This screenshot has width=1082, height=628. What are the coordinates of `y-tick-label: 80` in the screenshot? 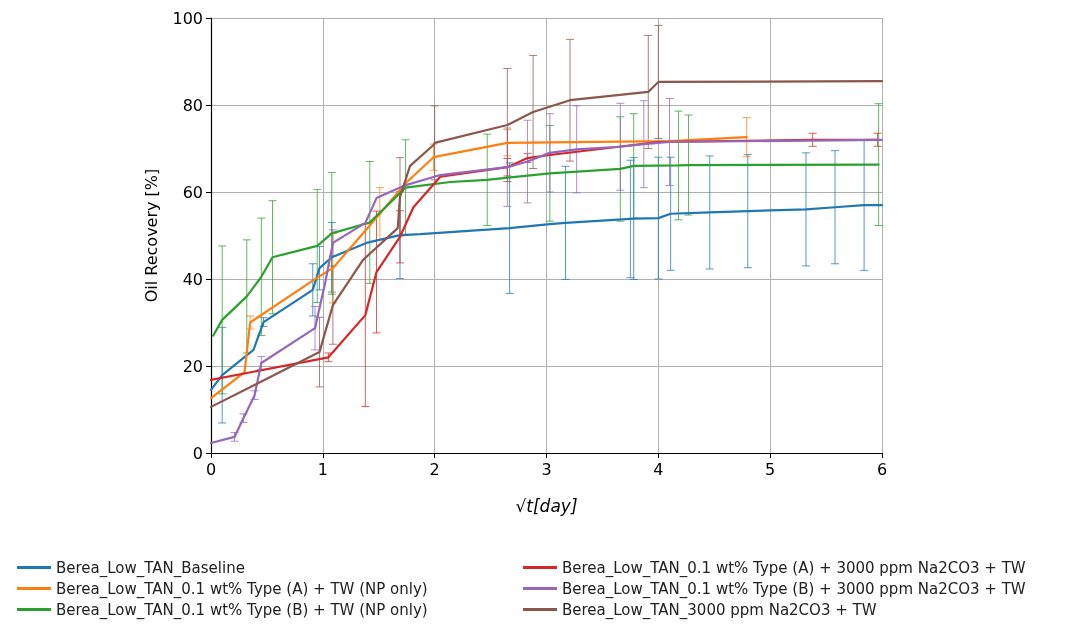 It's located at (192, 105).